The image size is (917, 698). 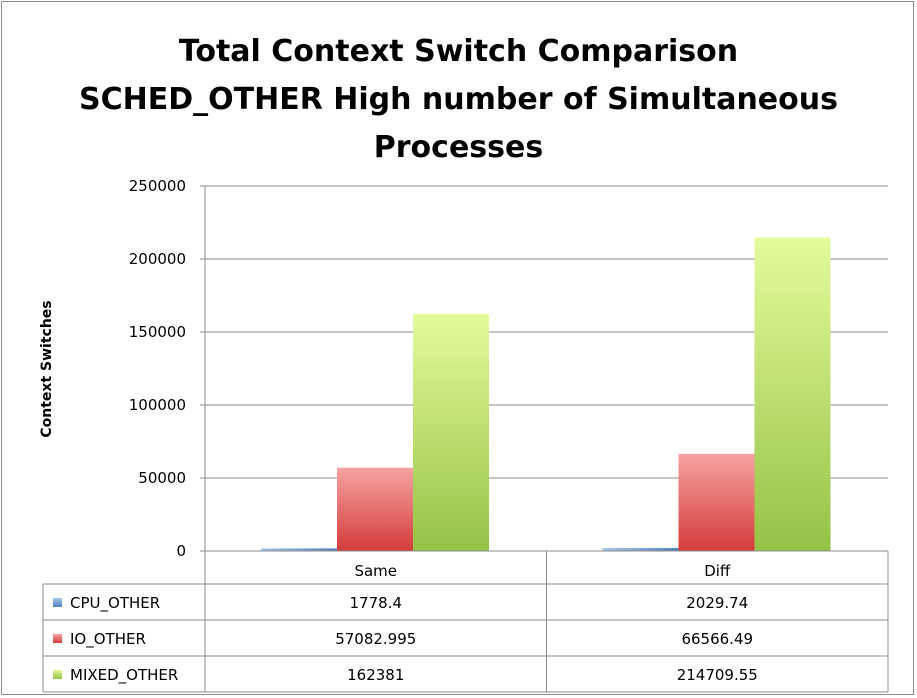 I want to click on bar-mixed-other-same, so click(x=451, y=432).